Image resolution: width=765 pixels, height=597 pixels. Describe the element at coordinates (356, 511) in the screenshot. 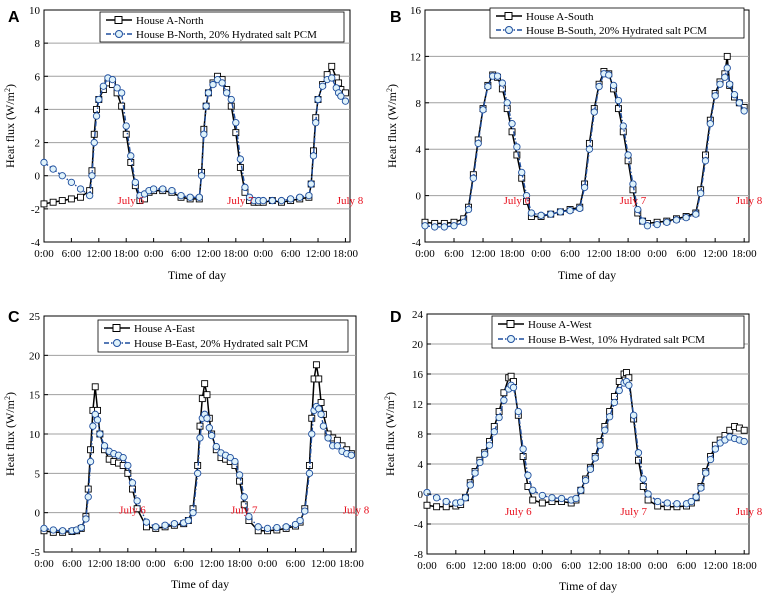

I see `panel-c-day-label: July 8` at that location.